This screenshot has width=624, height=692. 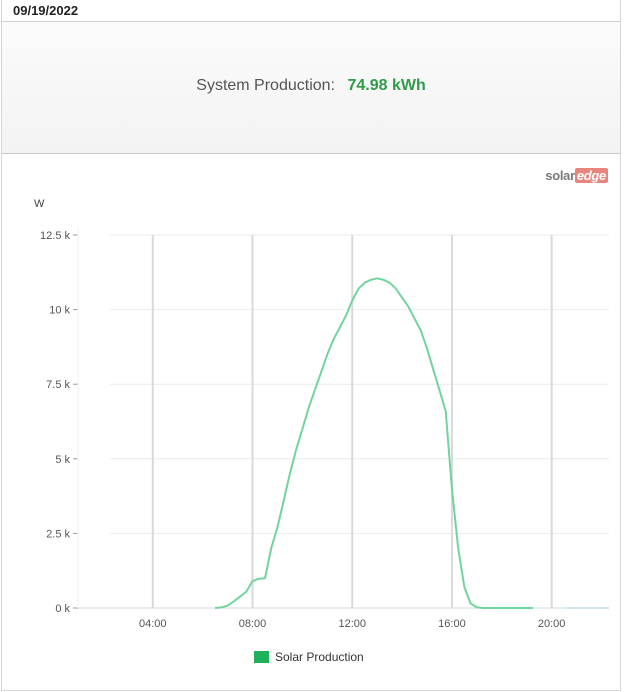 What do you see at coordinates (253, 624) in the screenshot?
I see `x-tick-label: 08:00` at bounding box center [253, 624].